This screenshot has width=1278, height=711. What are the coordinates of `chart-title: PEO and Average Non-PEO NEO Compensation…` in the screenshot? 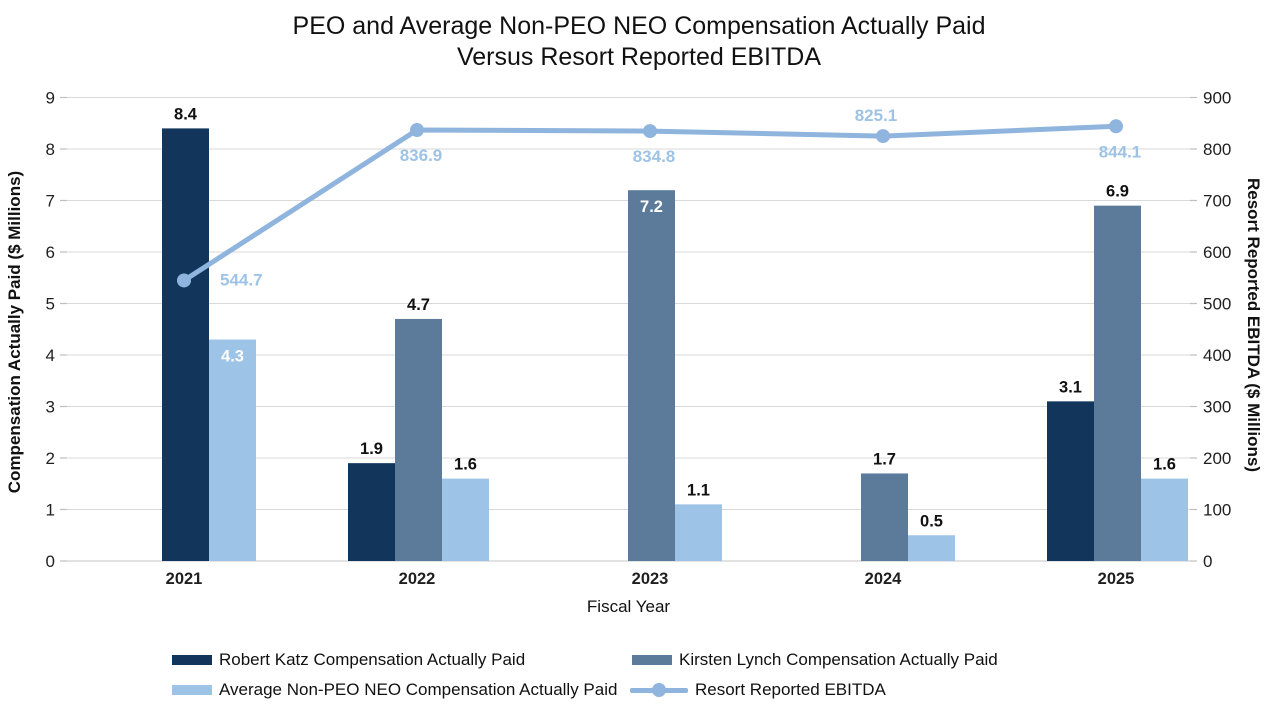 It's located at (639, 42).